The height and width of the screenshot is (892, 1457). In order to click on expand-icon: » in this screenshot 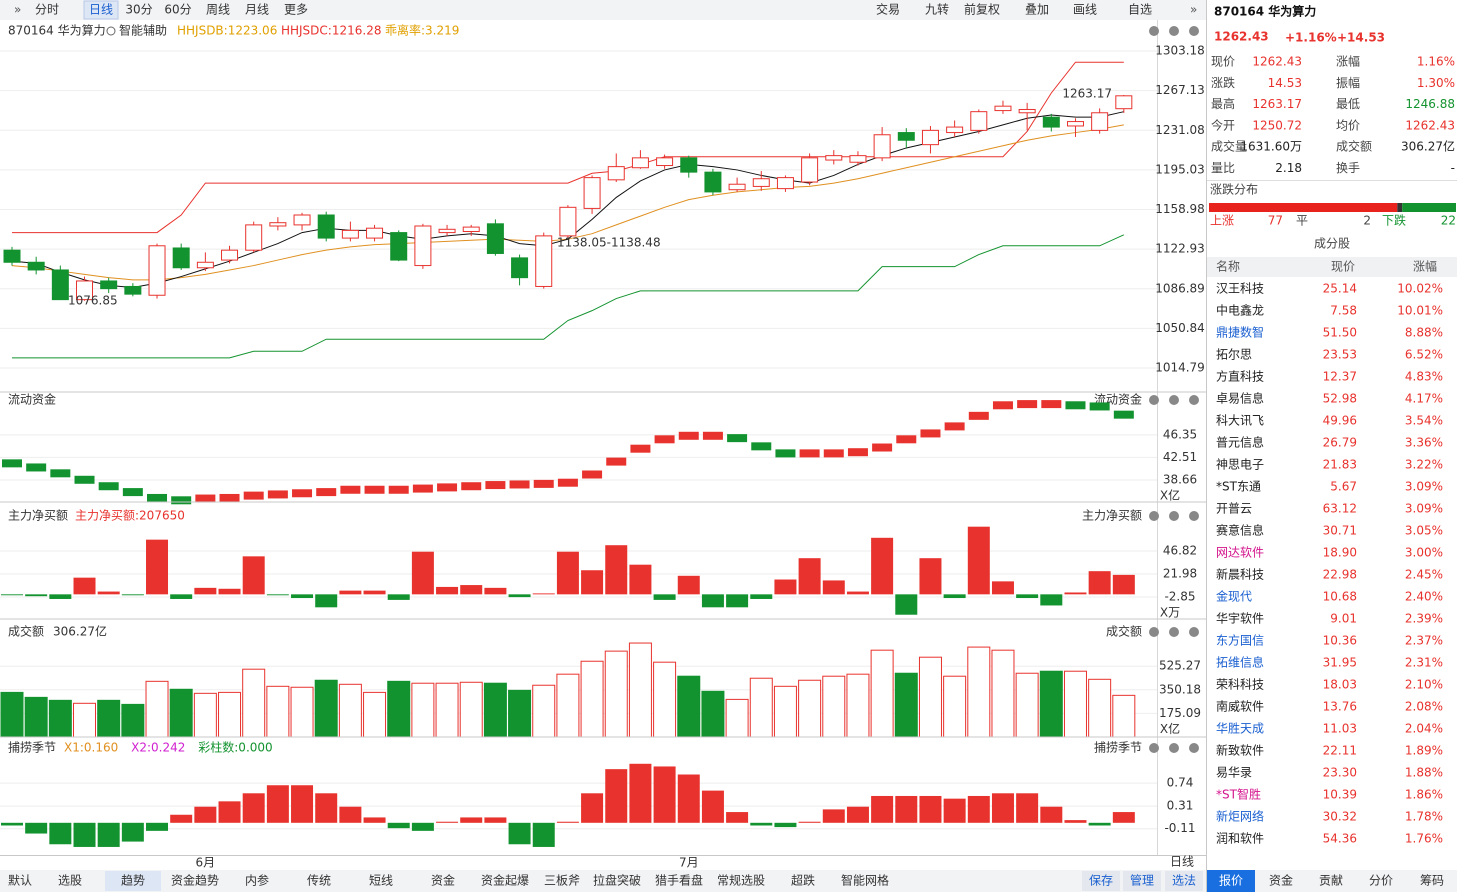, I will do `click(1193, 10)`.